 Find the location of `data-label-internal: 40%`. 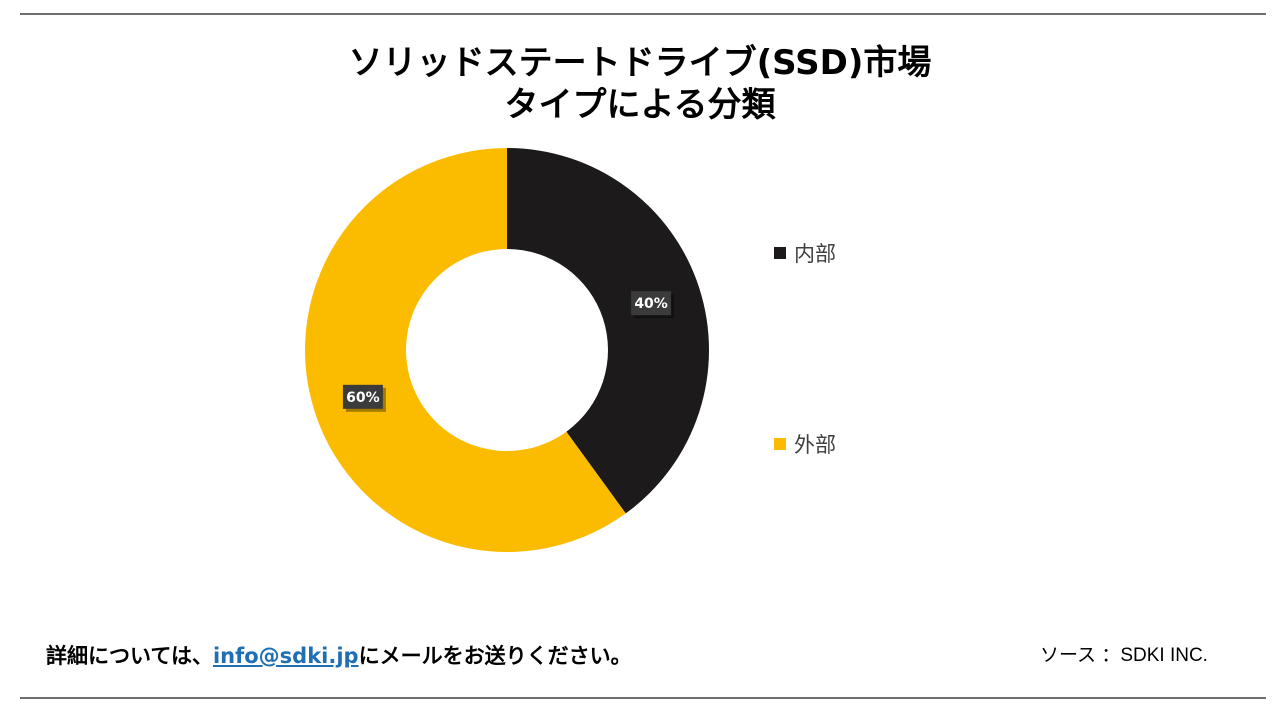

data-label-internal: 40% is located at coordinates (653, 305).